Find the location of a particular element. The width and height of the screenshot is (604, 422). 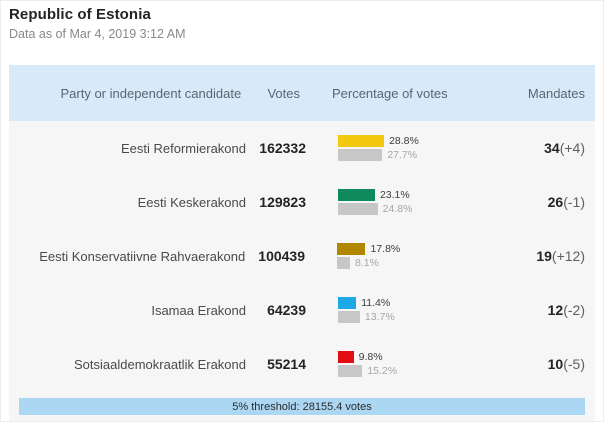

mandates-change: (-2) is located at coordinates (574, 310).